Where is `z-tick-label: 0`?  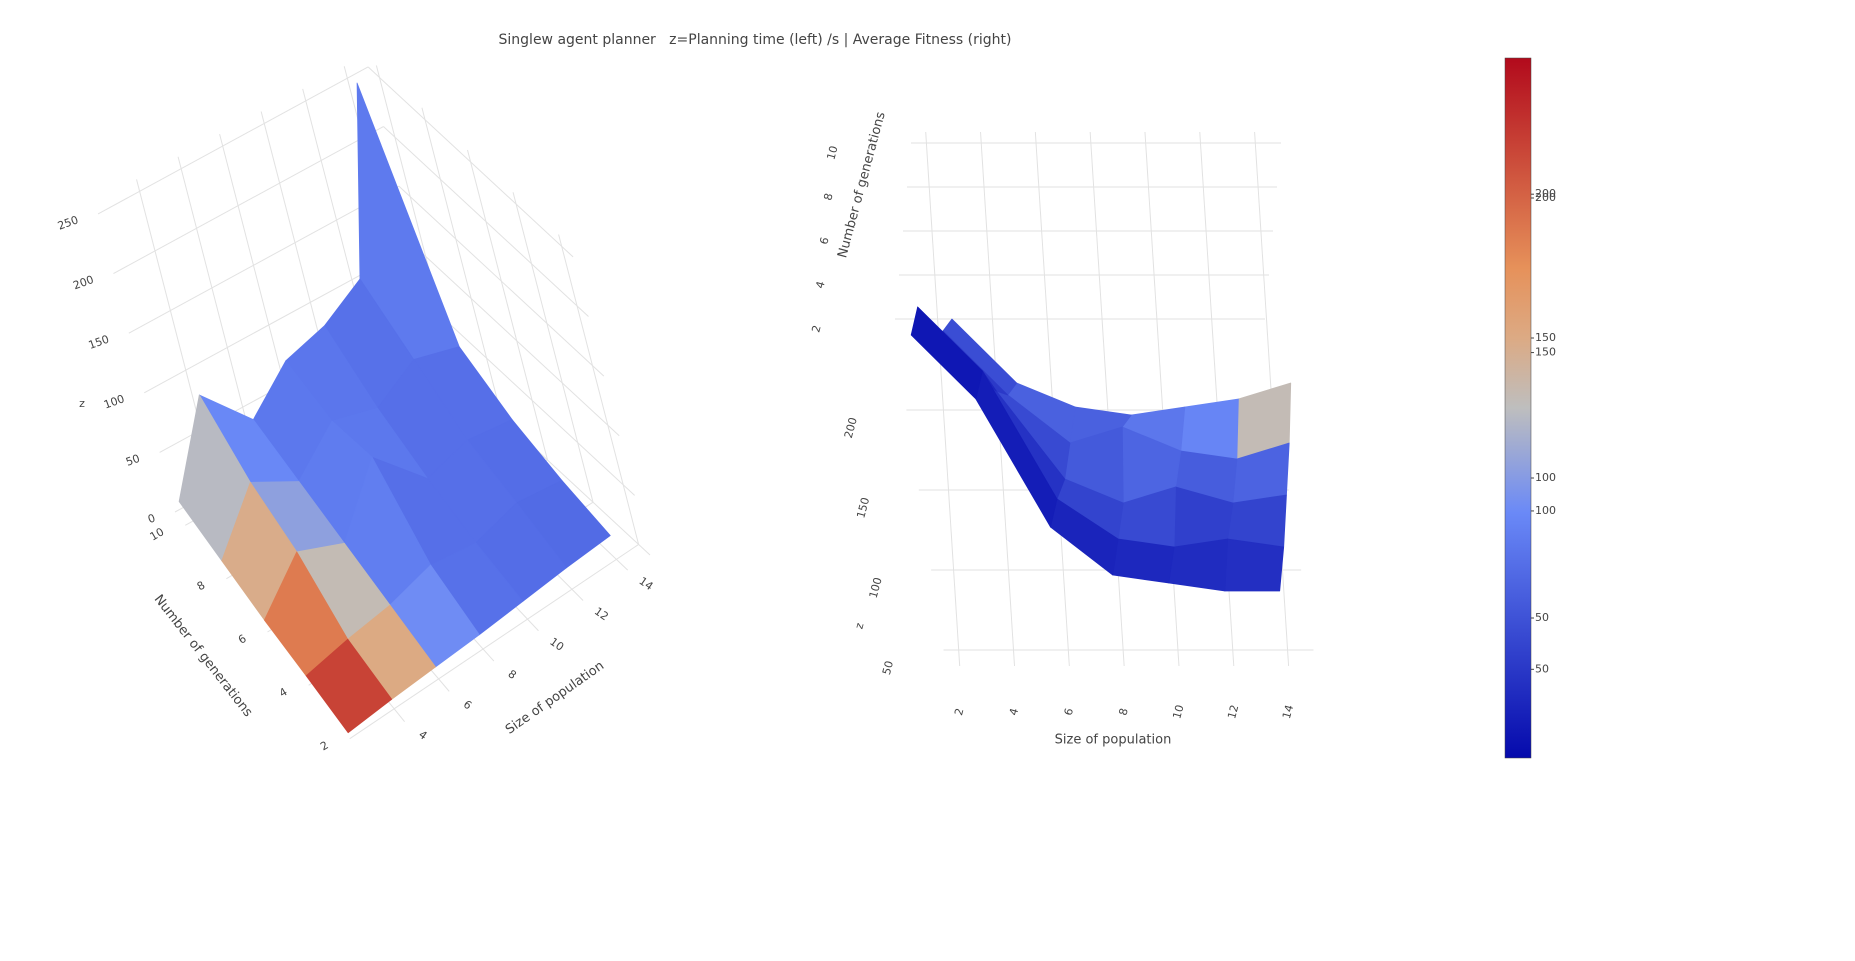
z-tick-label: 0 is located at coordinates (151, 518).